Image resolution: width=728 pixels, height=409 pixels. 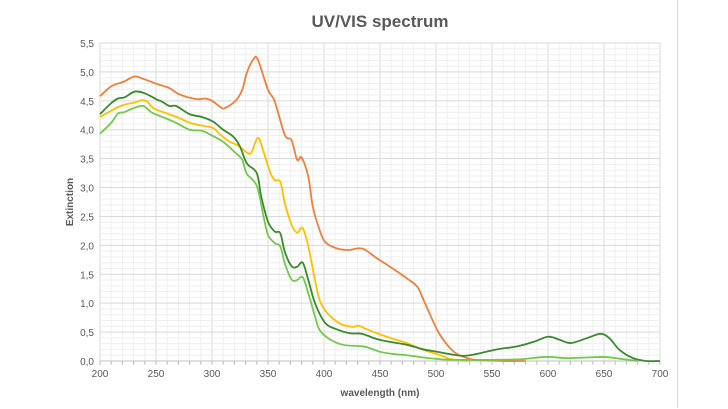 What do you see at coordinates (100, 374) in the screenshot?
I see `x-tick-label: 200` at bounding box center [100, 374].